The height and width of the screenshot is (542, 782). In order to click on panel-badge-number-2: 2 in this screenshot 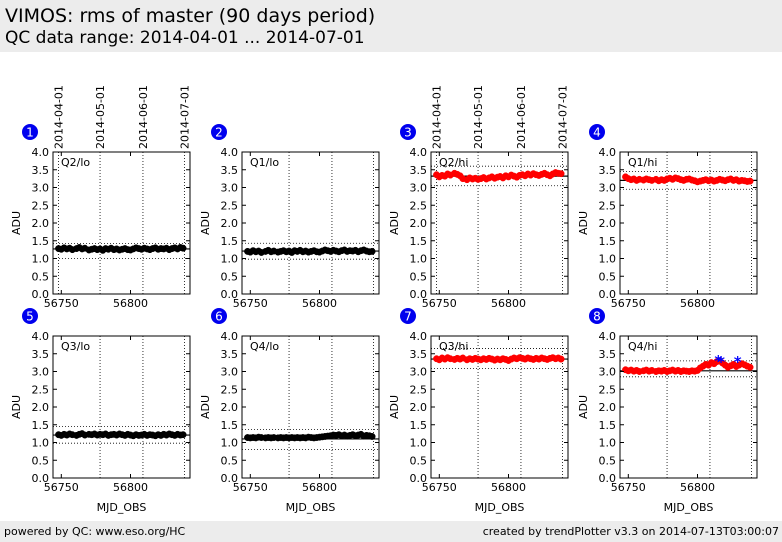, I will do `click(219, 133)`.